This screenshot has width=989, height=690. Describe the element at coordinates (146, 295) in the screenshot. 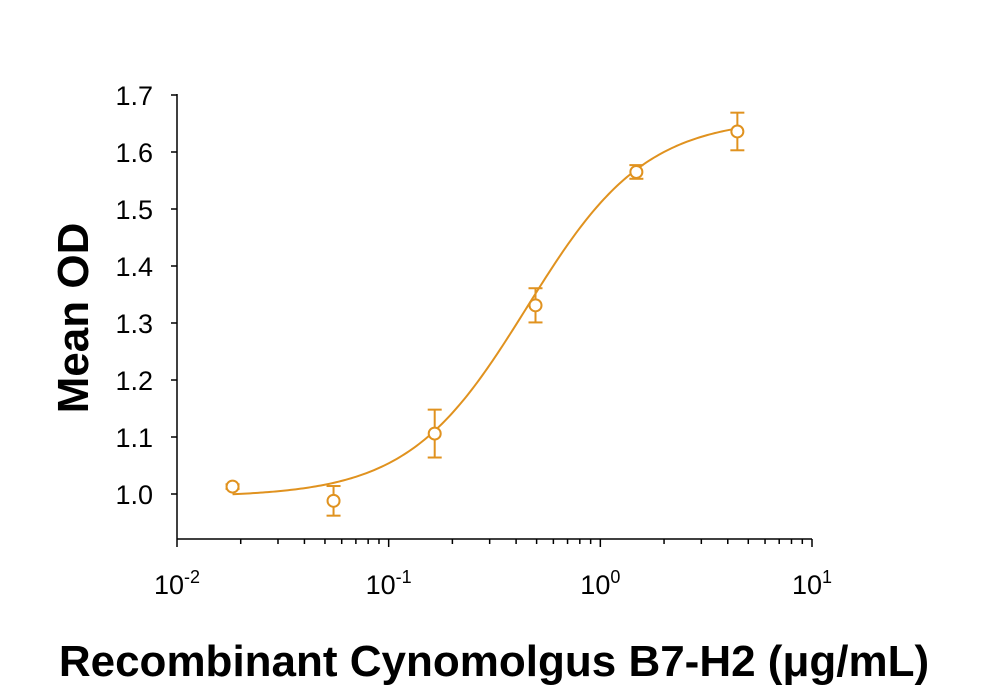

I see `y-ticks: 1.0 1.1 1.2 1.3 1.4 1.5 1.6 1.7` at that location.